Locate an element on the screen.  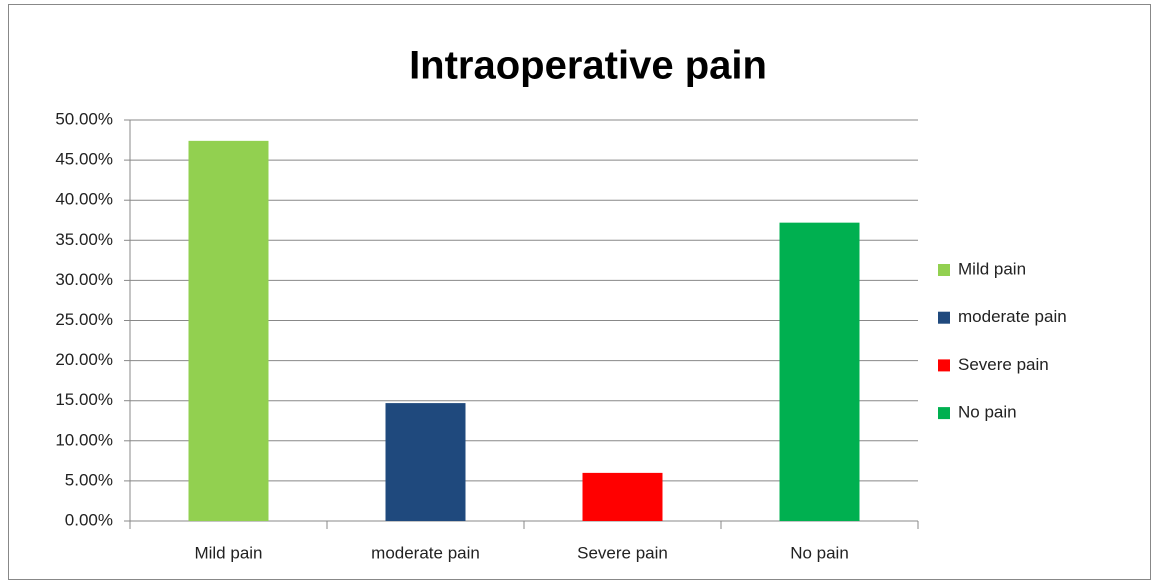
y-tick-label: 40.00% is located at coordinates (84, 199).